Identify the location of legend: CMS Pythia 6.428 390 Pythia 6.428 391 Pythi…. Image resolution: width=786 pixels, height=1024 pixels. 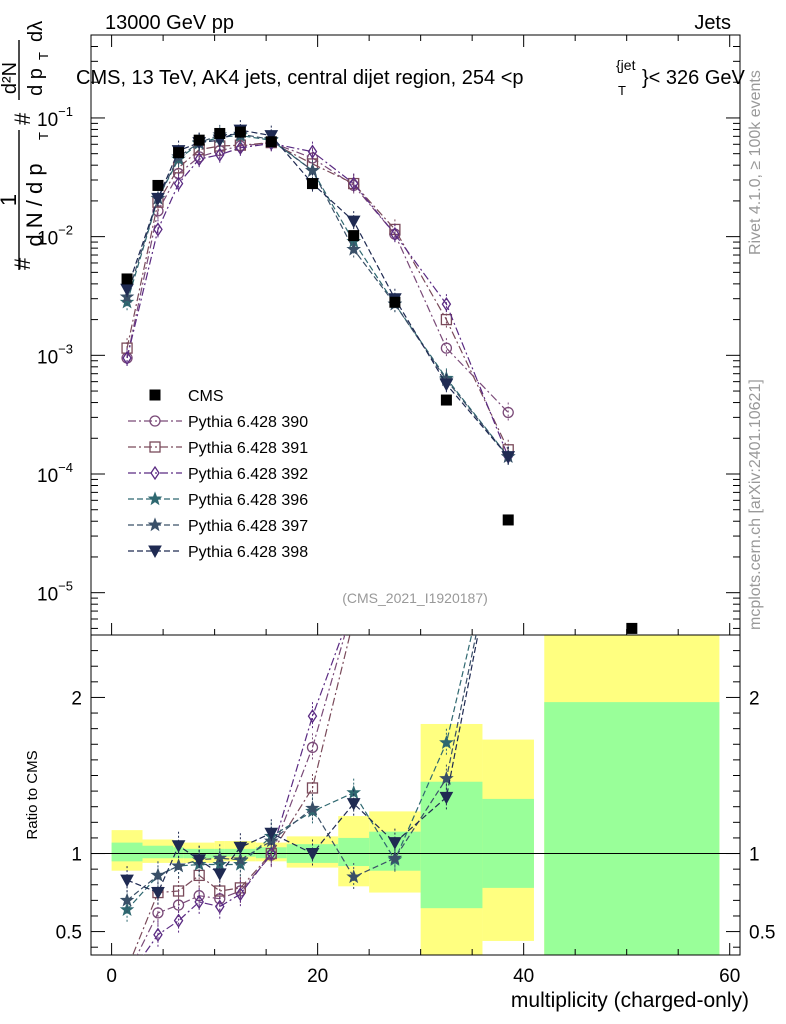
(218, 474).